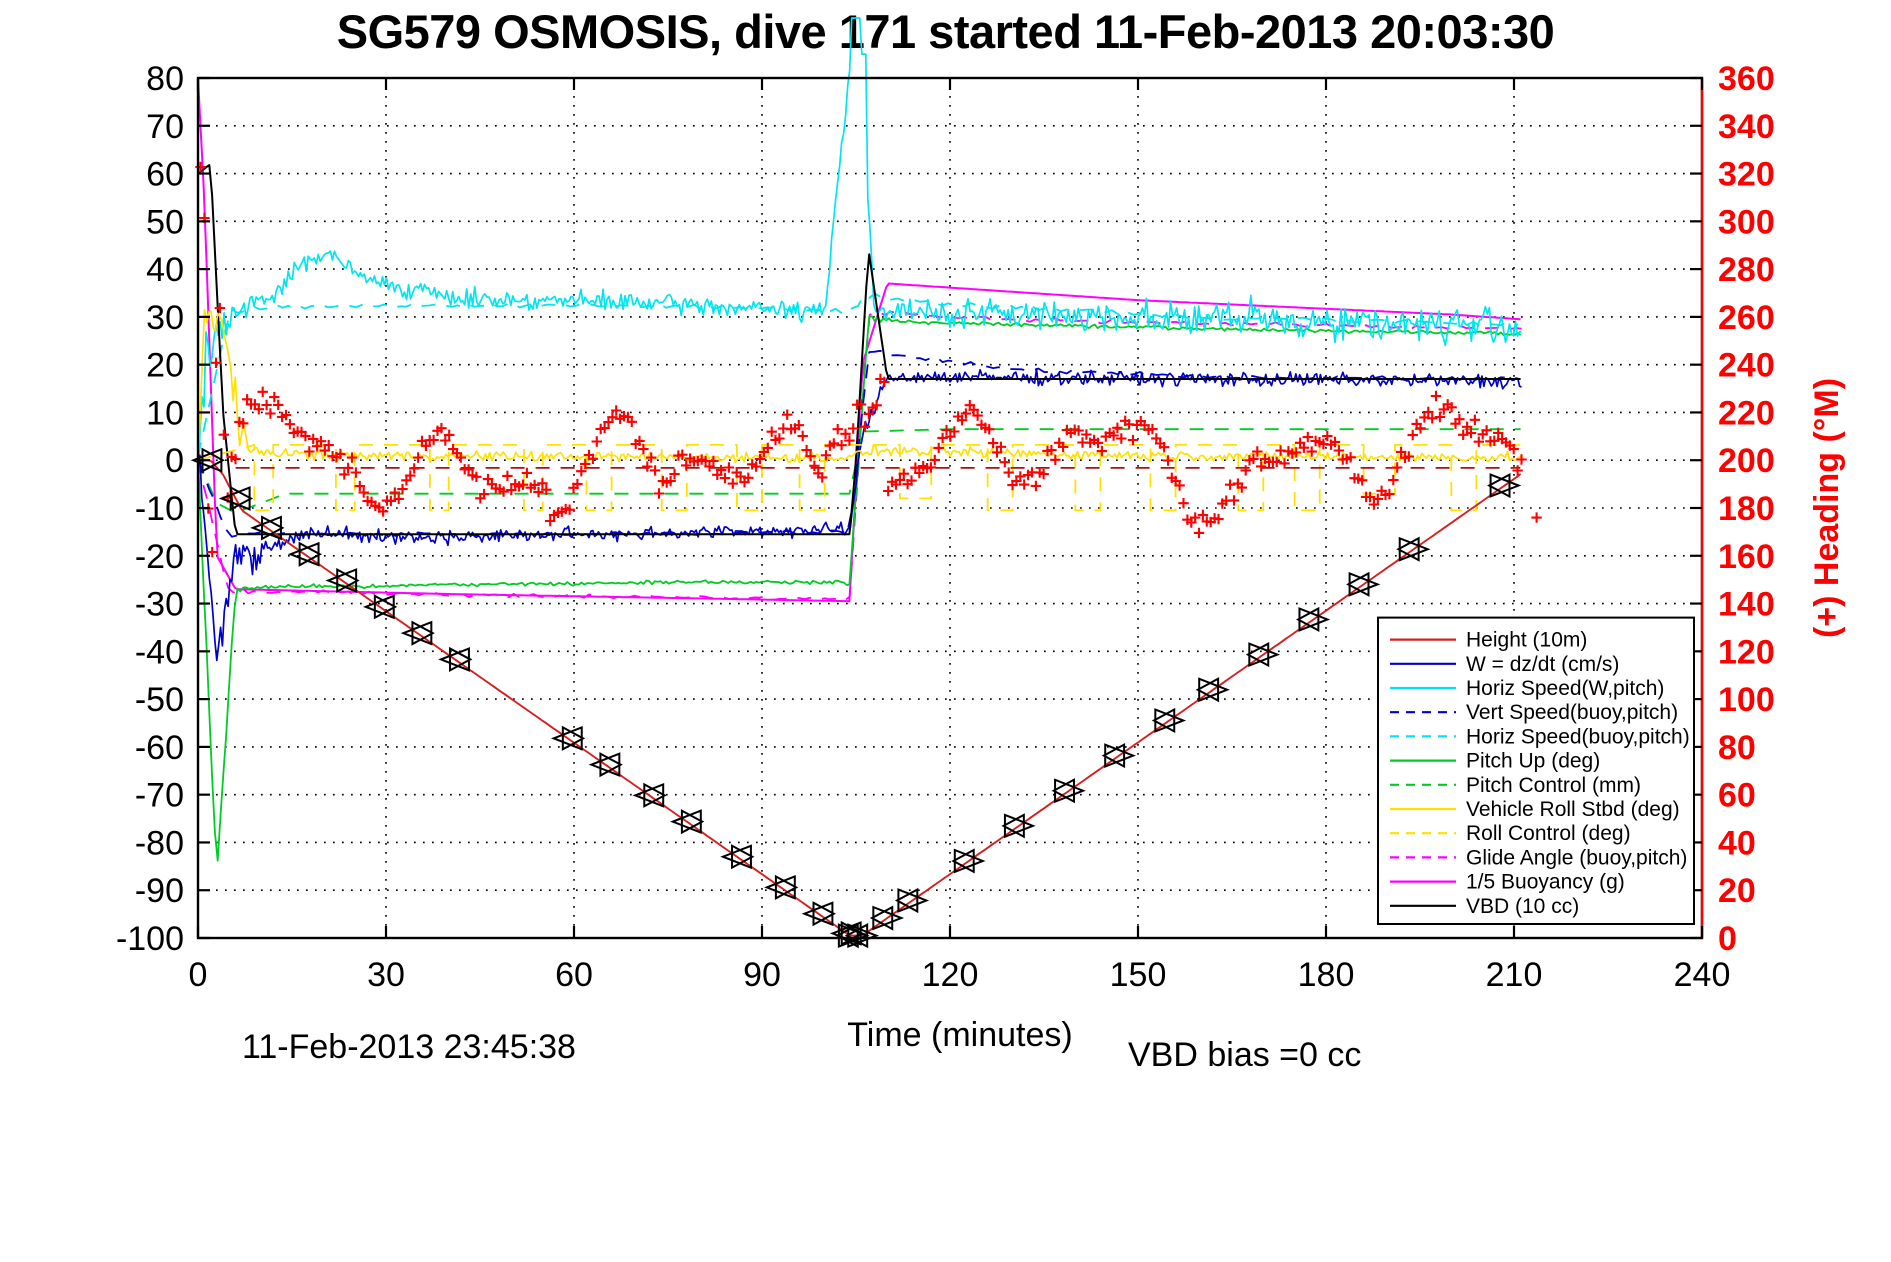  What do you see at coordinates (159, 843) in the screenshot?
I see `y-axis-tick-label: -80` at bounding box center [159, 843].